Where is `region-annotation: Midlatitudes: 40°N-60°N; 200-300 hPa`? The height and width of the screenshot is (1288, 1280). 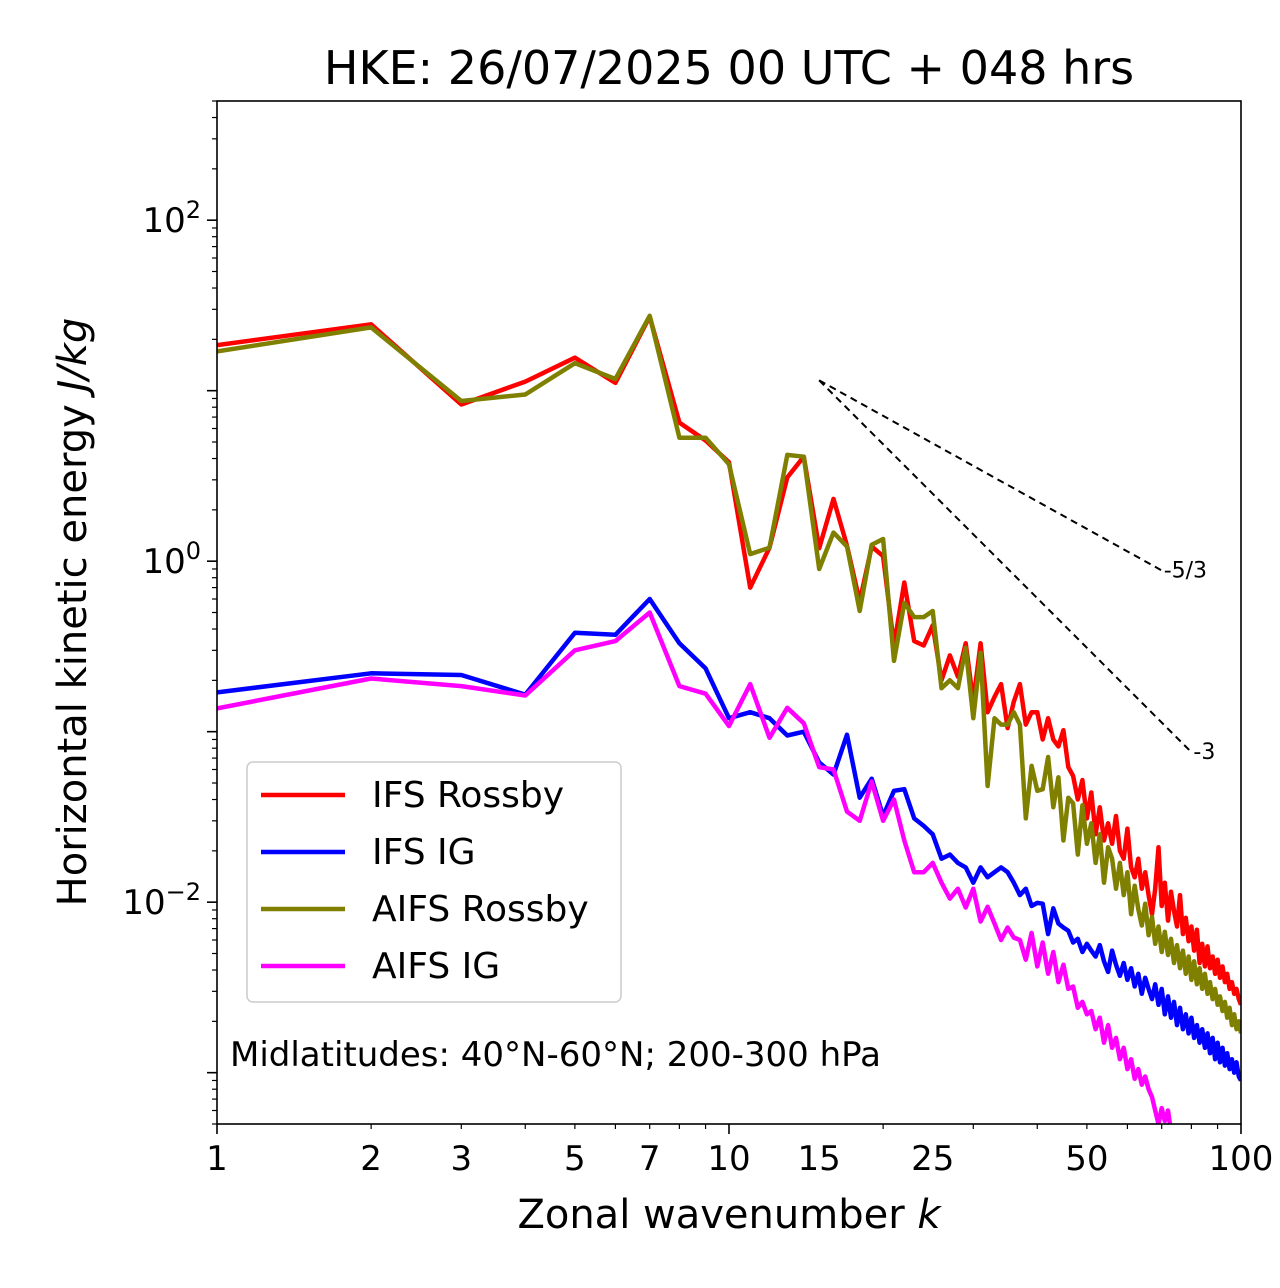
region-annotation: Midlatitudes: 40°N-60°N; 200-300 hPa is located at coordinates (555, 1055).